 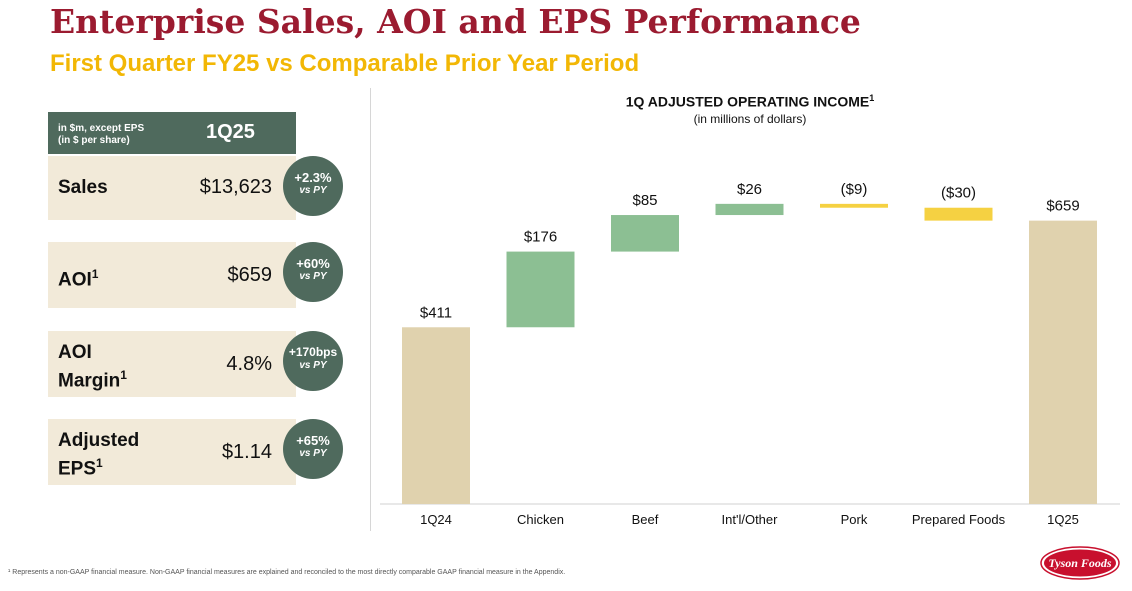 What do you see at coordinates (750, 519) in the screenshot?
I see `x-tick-int-l-other: Int'l/Other` at bounding box center [750, 519].